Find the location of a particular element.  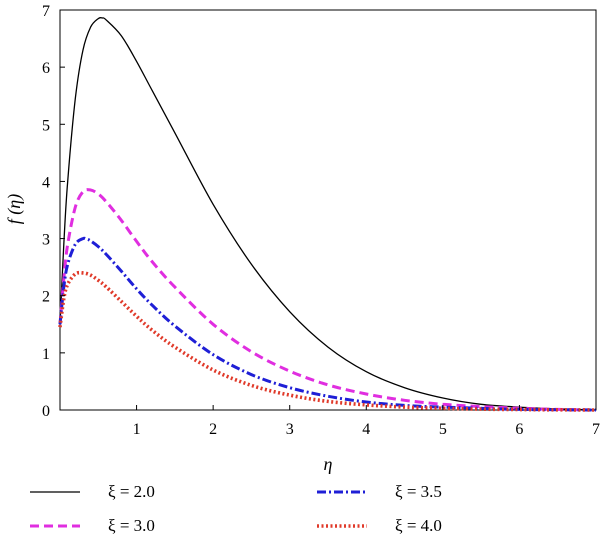

legend-label-1: ξ = 2.0 is located at coordinates (131, 491).